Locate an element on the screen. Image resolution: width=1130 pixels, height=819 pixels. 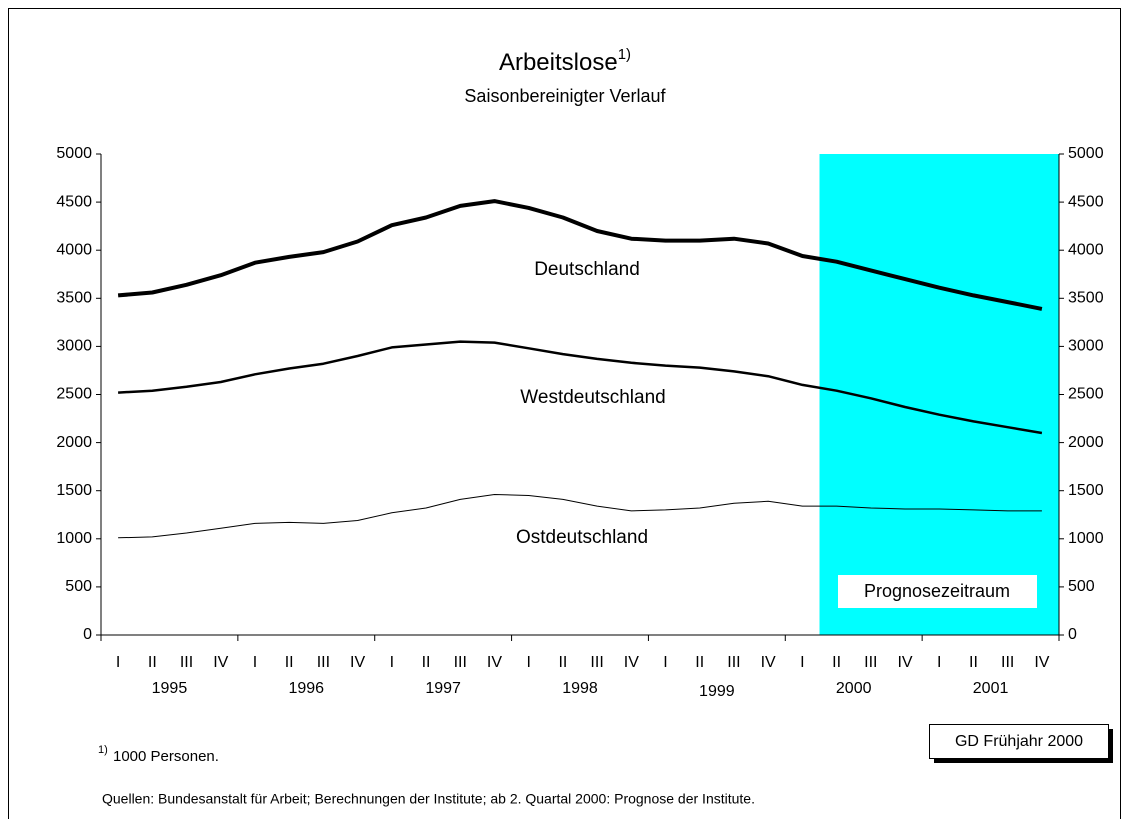
y-tick-label-right: 1000 is located at coordinates (1086, 538).